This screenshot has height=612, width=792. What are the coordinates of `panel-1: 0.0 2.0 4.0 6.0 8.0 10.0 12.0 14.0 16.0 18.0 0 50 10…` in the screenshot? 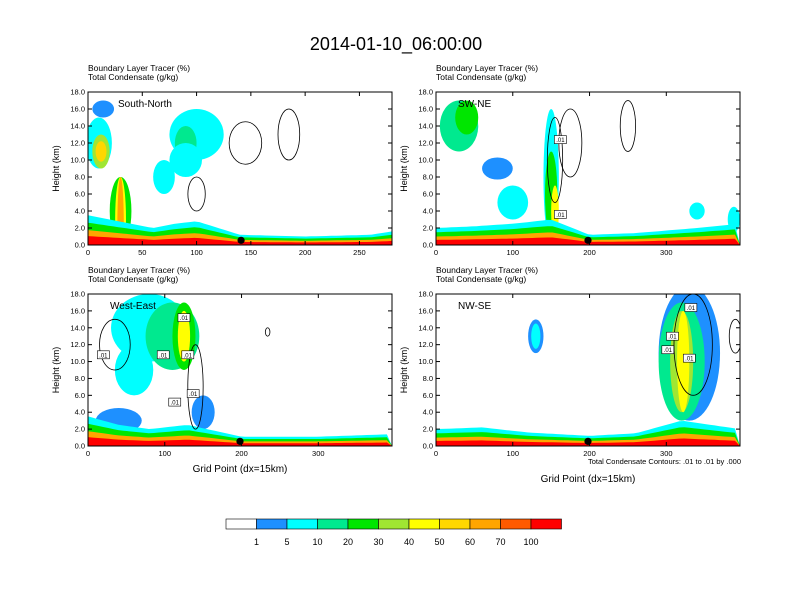 It's located at (222, 160).